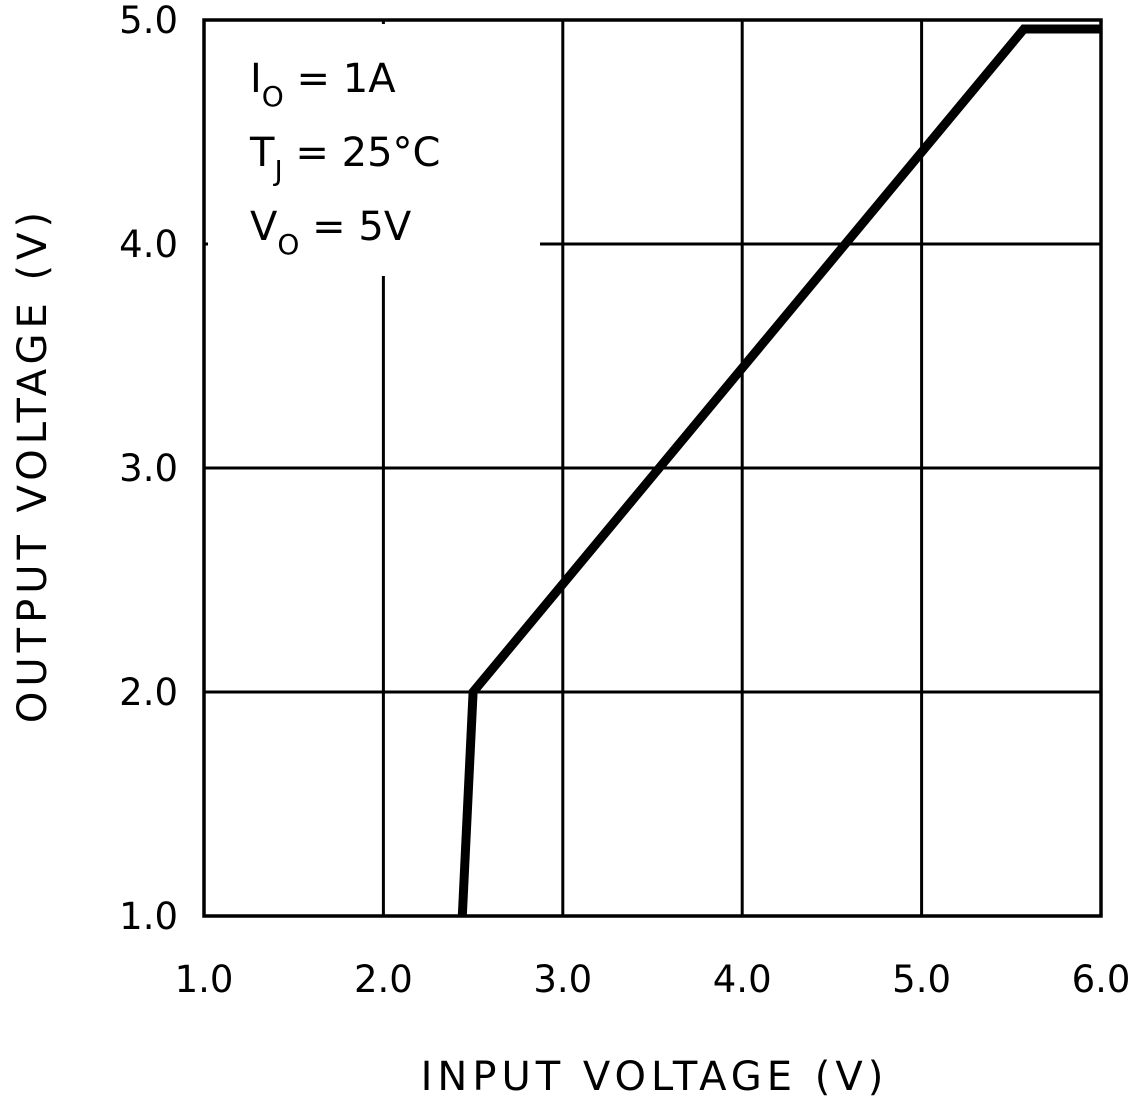  Describe the element at coordinates (33, 465) in the screenshot. I see `y-axis-label: OUTPUT VOLTAGE (V)` at that location.